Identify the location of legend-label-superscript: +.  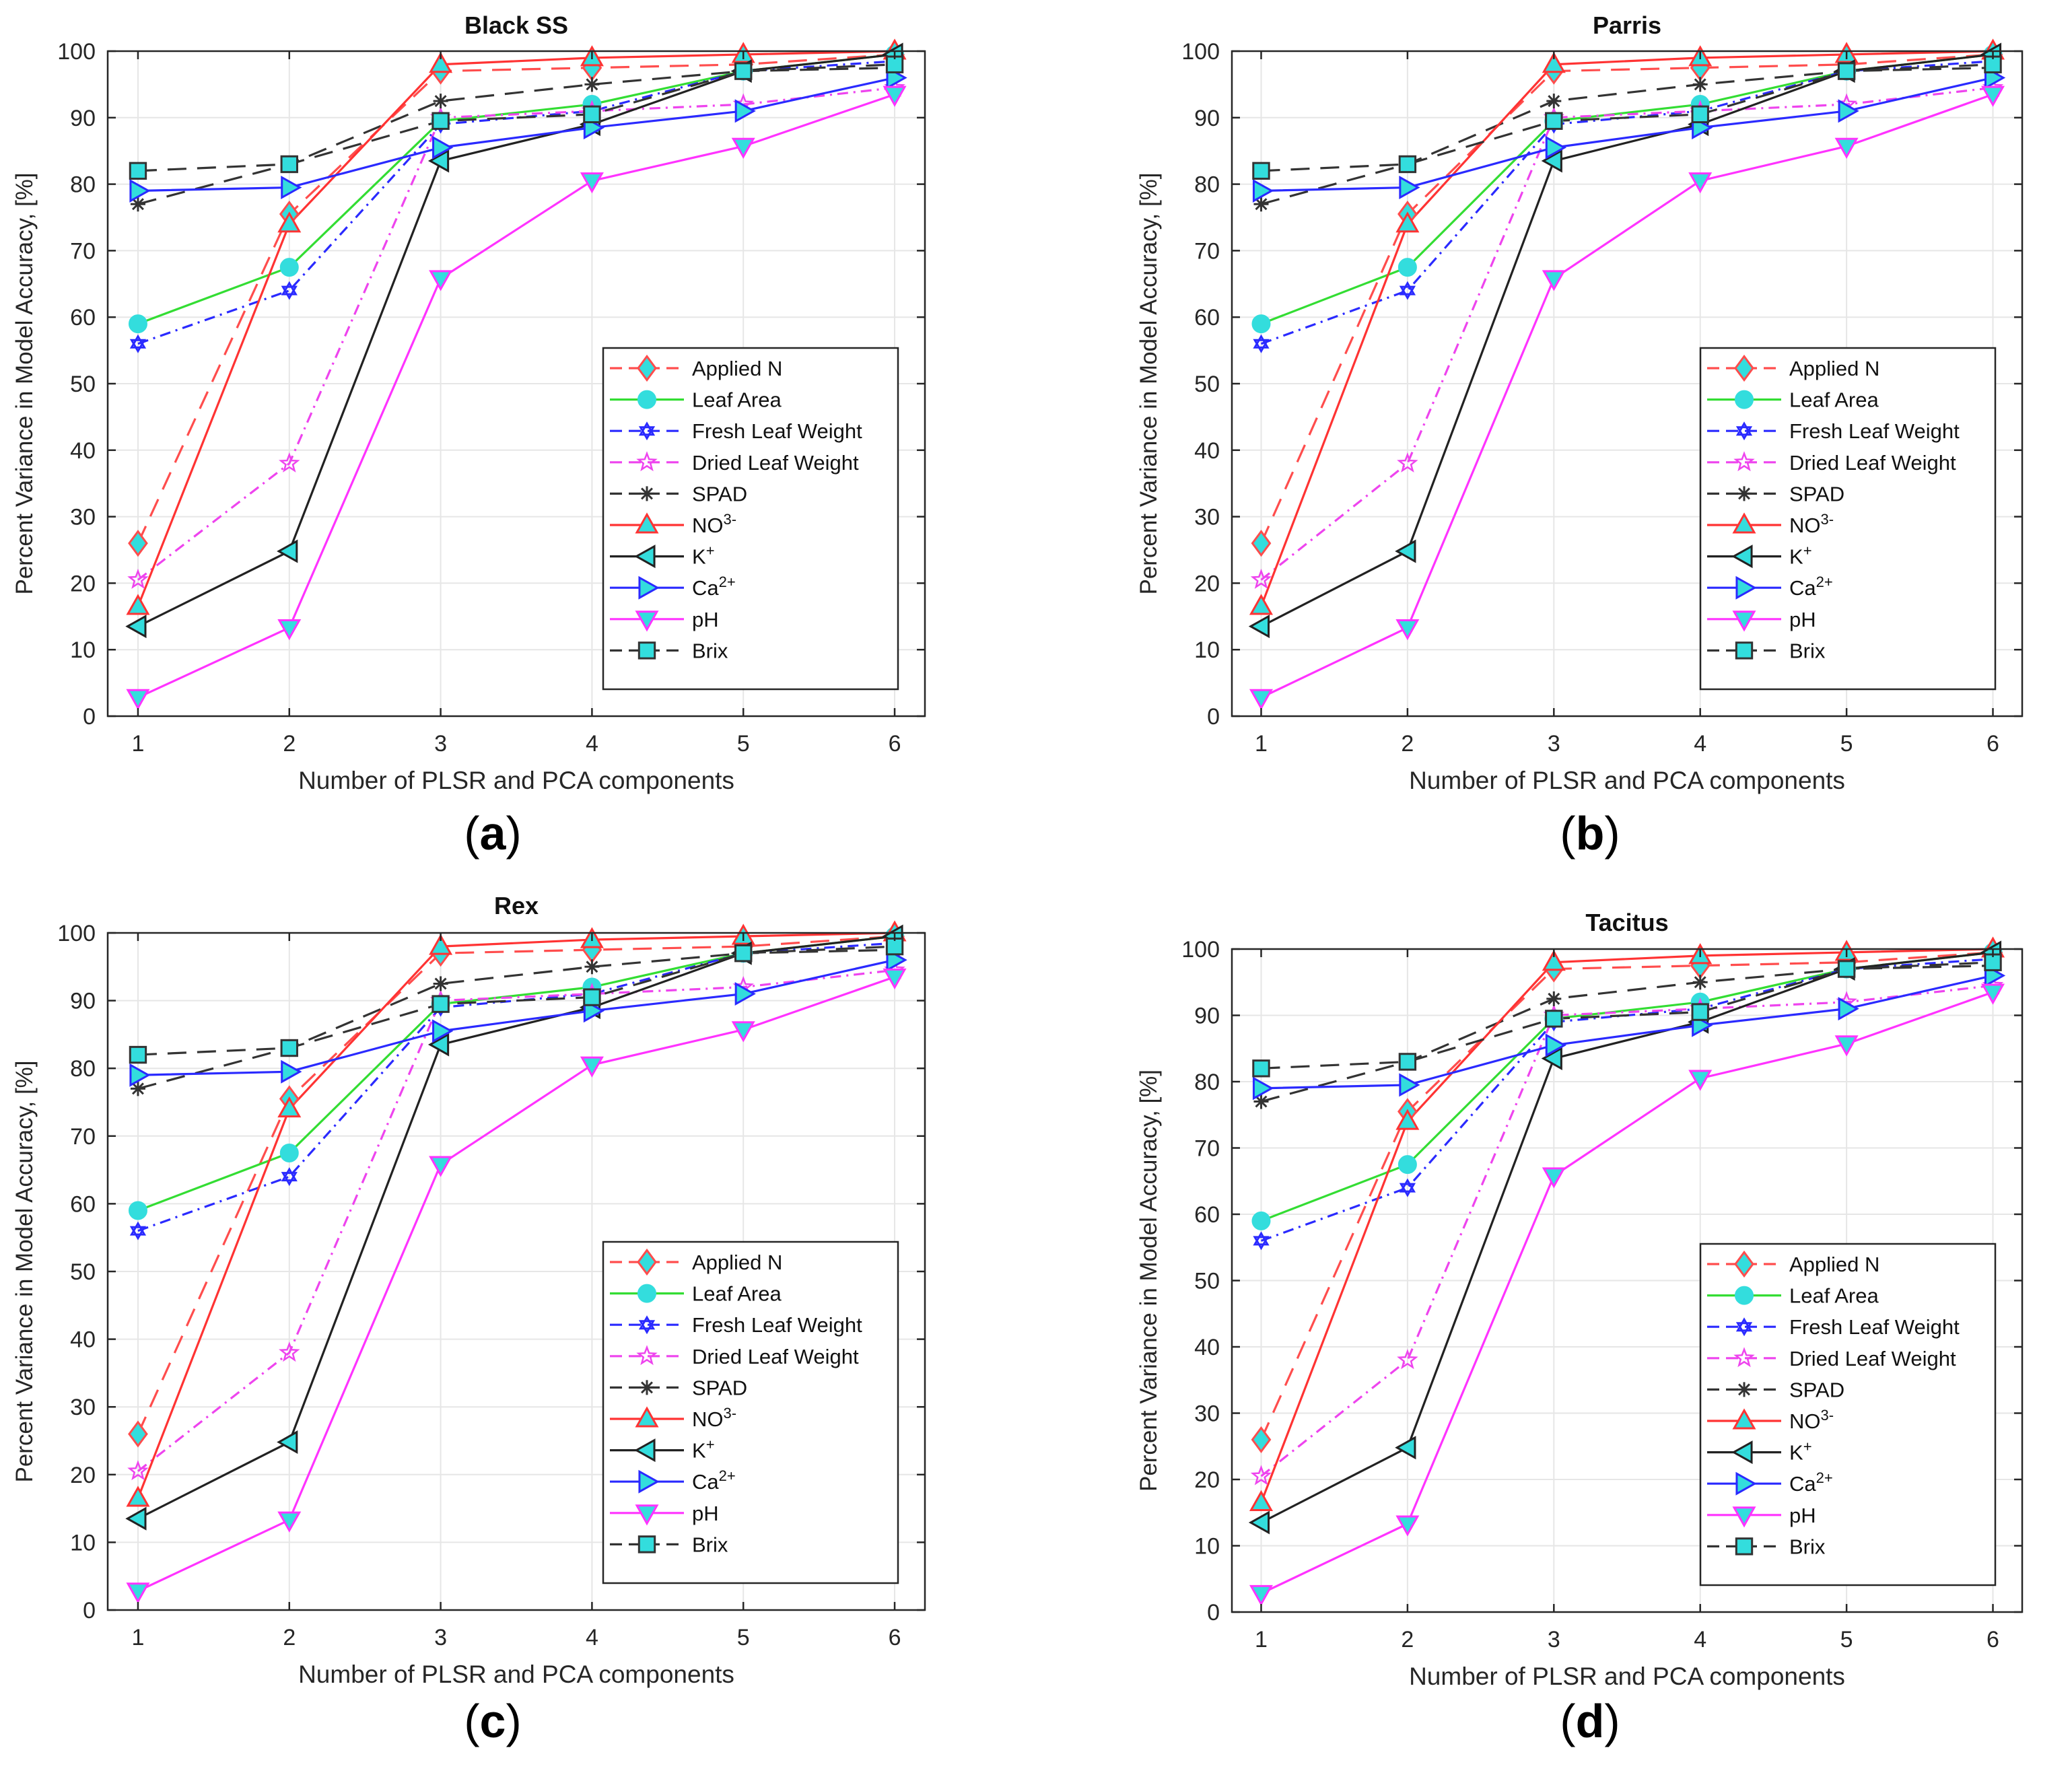
(710, 1444).